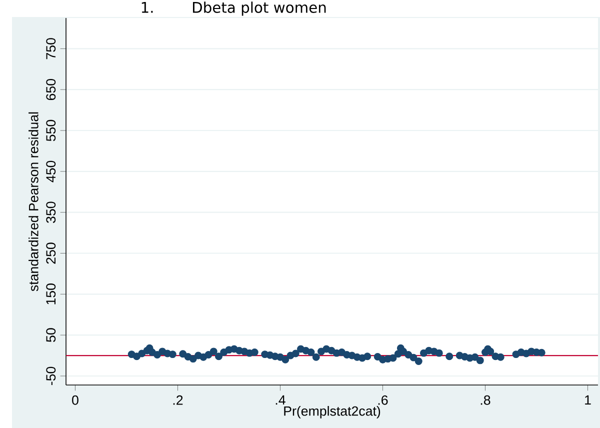  Describe the element at coordinates (51, 131) in the screenshot. I see `y-tick-label: 550` at that location.